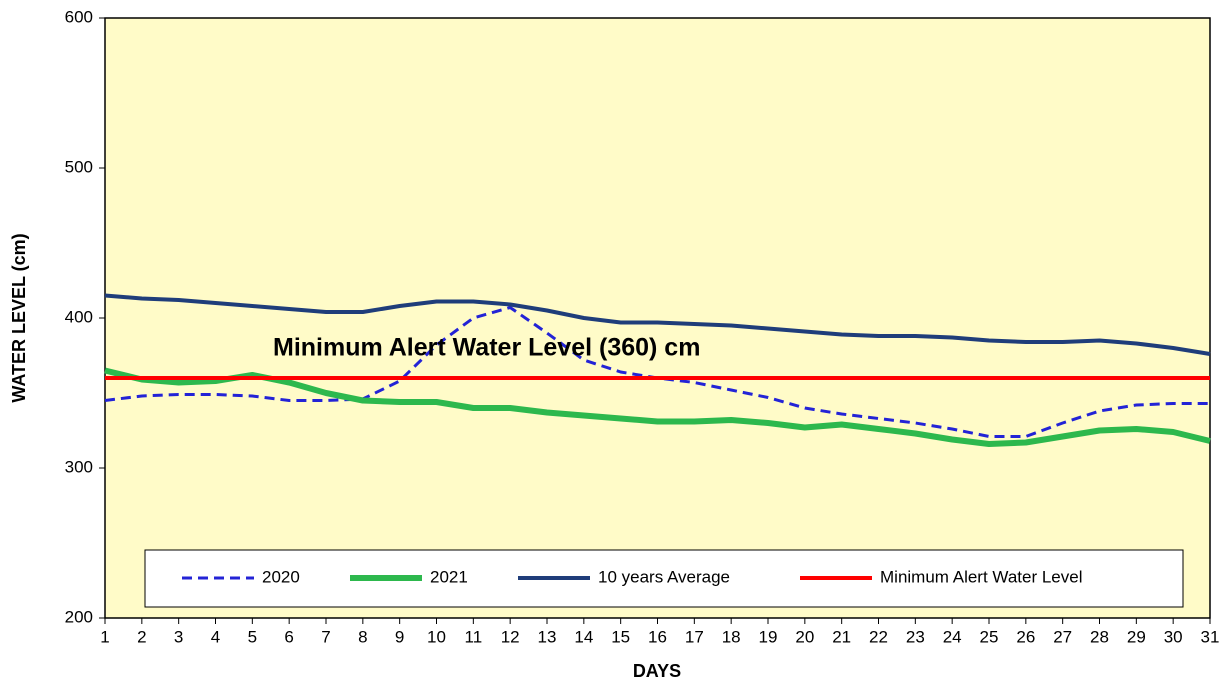 This screenshot has width=1228, height=686. What do you see at coordinates (104, 636) in the screenshot?
I see `x-tick-label: 1` at bounding box center [104, 636].